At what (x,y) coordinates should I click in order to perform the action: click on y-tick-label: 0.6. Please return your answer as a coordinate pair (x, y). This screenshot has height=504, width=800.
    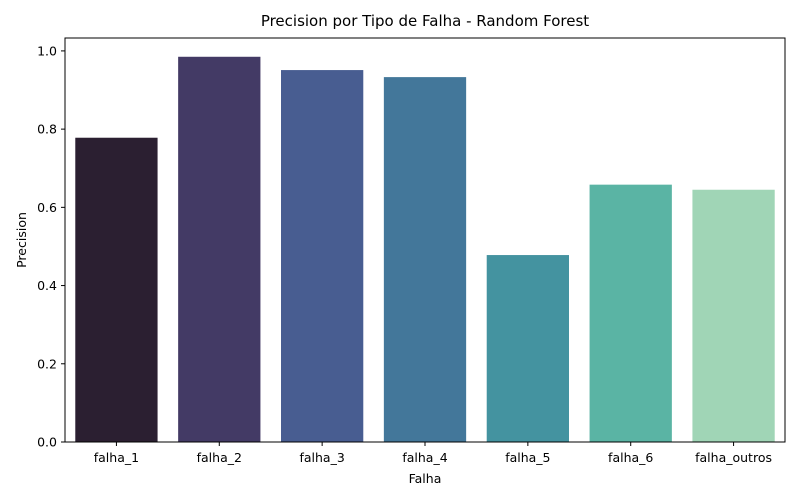
    Looking at the image, I should click on (47, 207).